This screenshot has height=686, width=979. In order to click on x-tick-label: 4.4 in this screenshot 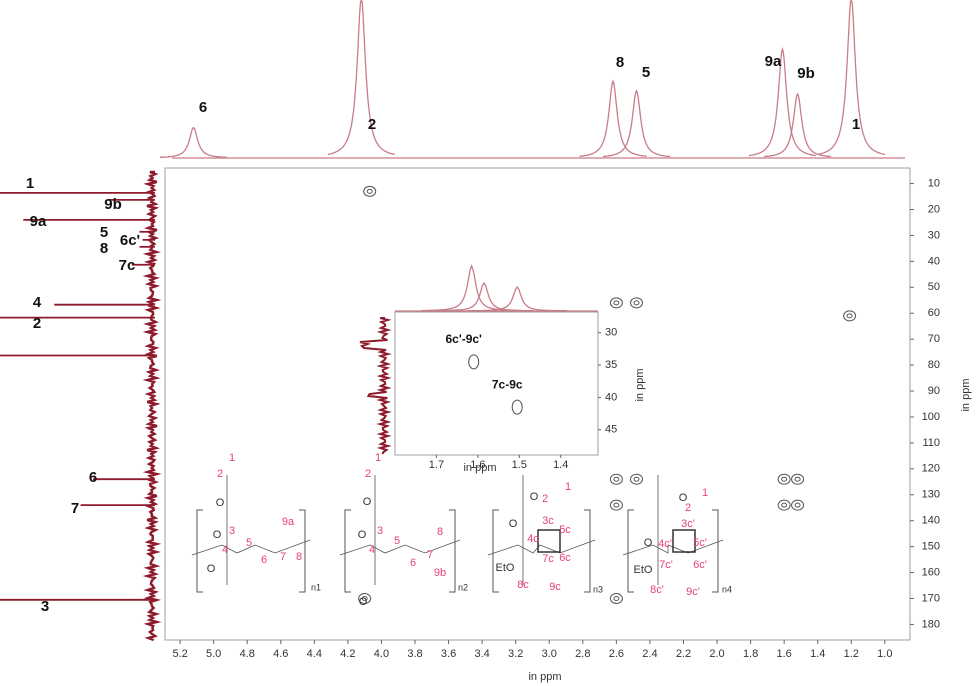, I will do `click(314, 654)`.